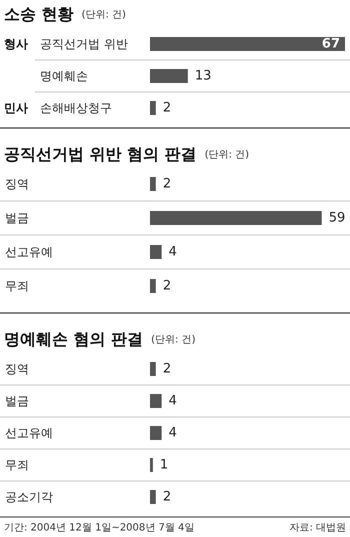 This screenshot has width=350, height=537. Describe the element at coordinates (84, 44) in the screenshot. I see `y-tick-label: 공직선거법 위반` at that location.